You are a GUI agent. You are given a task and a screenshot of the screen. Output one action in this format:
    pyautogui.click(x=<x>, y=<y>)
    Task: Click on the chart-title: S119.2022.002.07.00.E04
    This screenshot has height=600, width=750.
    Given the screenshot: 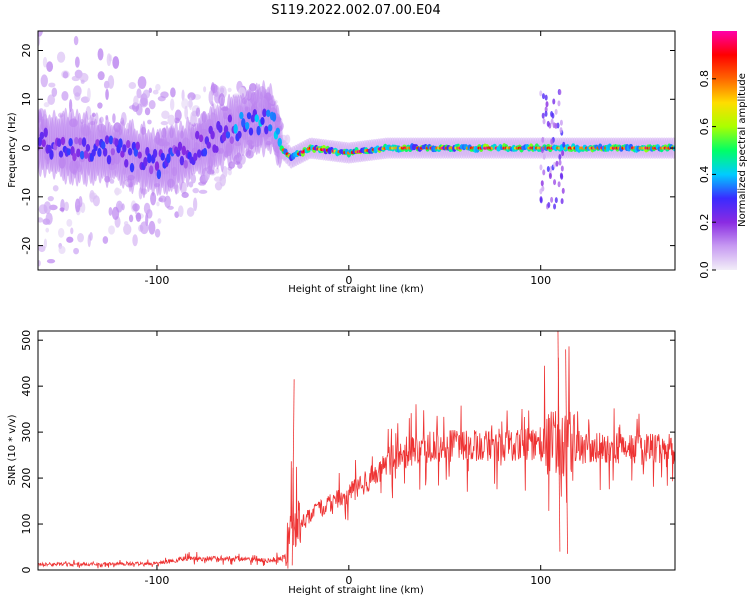 What is the action you would take?
    pyautogui.click(x=355, y=10)
    